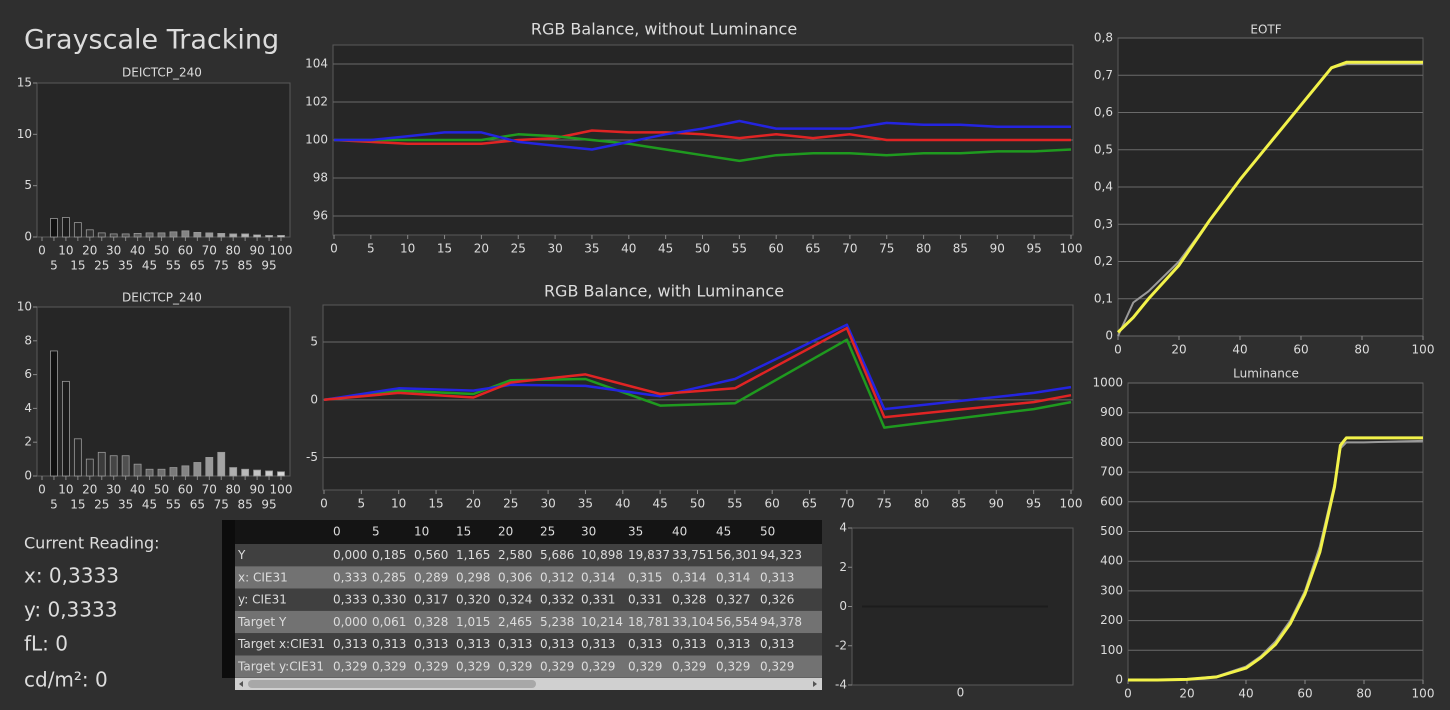 The image size is (1450, 710). I want to click on table-cell: 2,465, so click(515, 622).